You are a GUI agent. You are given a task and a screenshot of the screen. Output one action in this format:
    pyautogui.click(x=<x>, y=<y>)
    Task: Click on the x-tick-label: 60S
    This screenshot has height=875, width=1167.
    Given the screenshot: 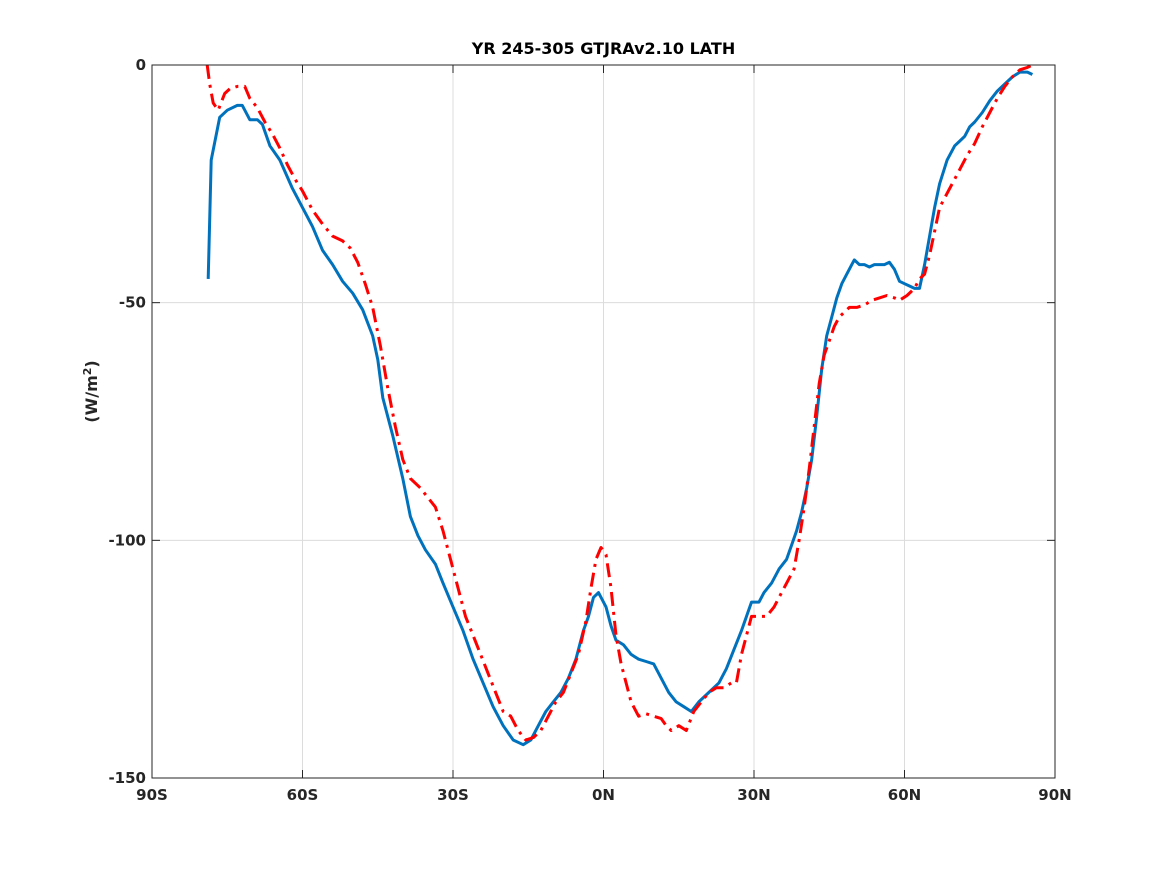 What is the action you would take?
    pyautogui.click(x=303, y=795)
    